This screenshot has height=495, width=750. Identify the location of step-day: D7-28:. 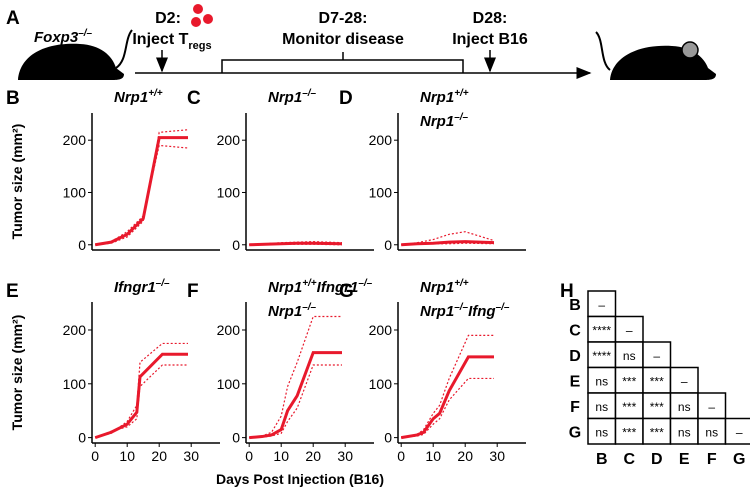
(343, 18).